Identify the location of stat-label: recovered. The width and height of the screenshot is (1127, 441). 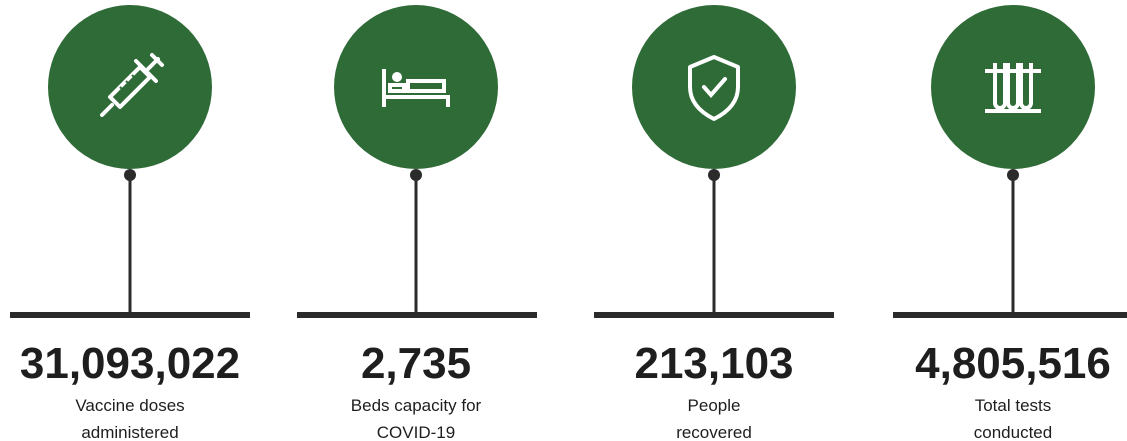
(714, 432).